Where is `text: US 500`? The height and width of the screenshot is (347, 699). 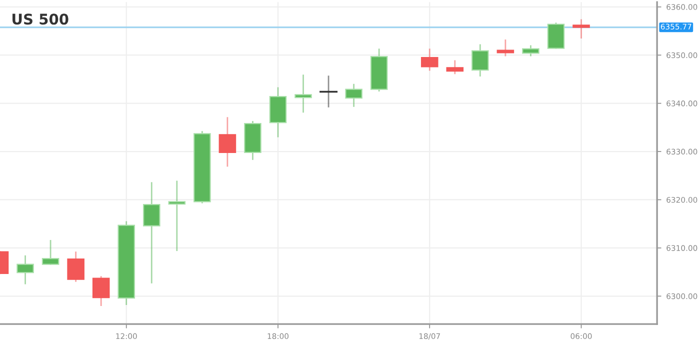 text: US 500 is located at coordinates (40, 19).